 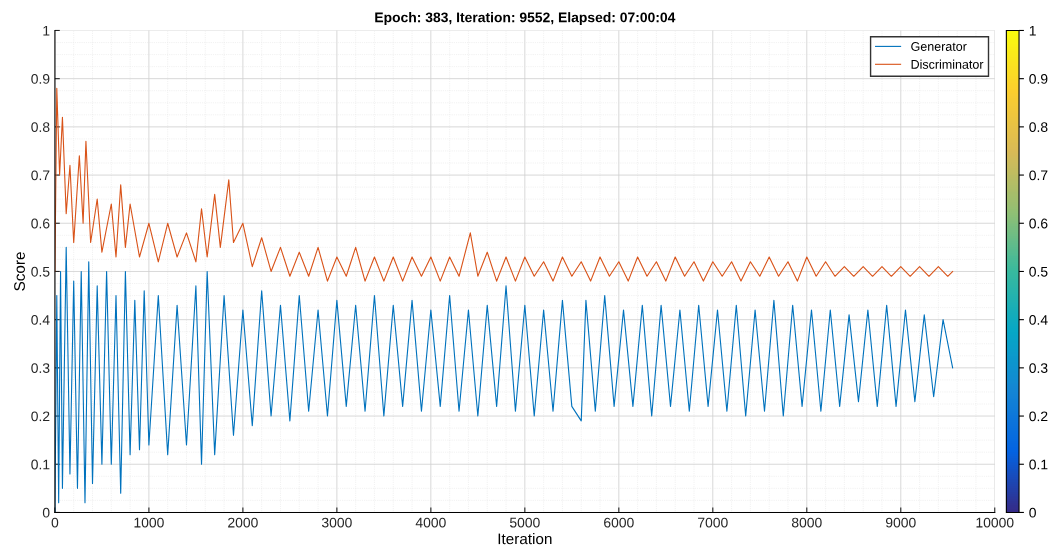 I want to click on x-tick-label: 5000, so click(x=524, y=522).